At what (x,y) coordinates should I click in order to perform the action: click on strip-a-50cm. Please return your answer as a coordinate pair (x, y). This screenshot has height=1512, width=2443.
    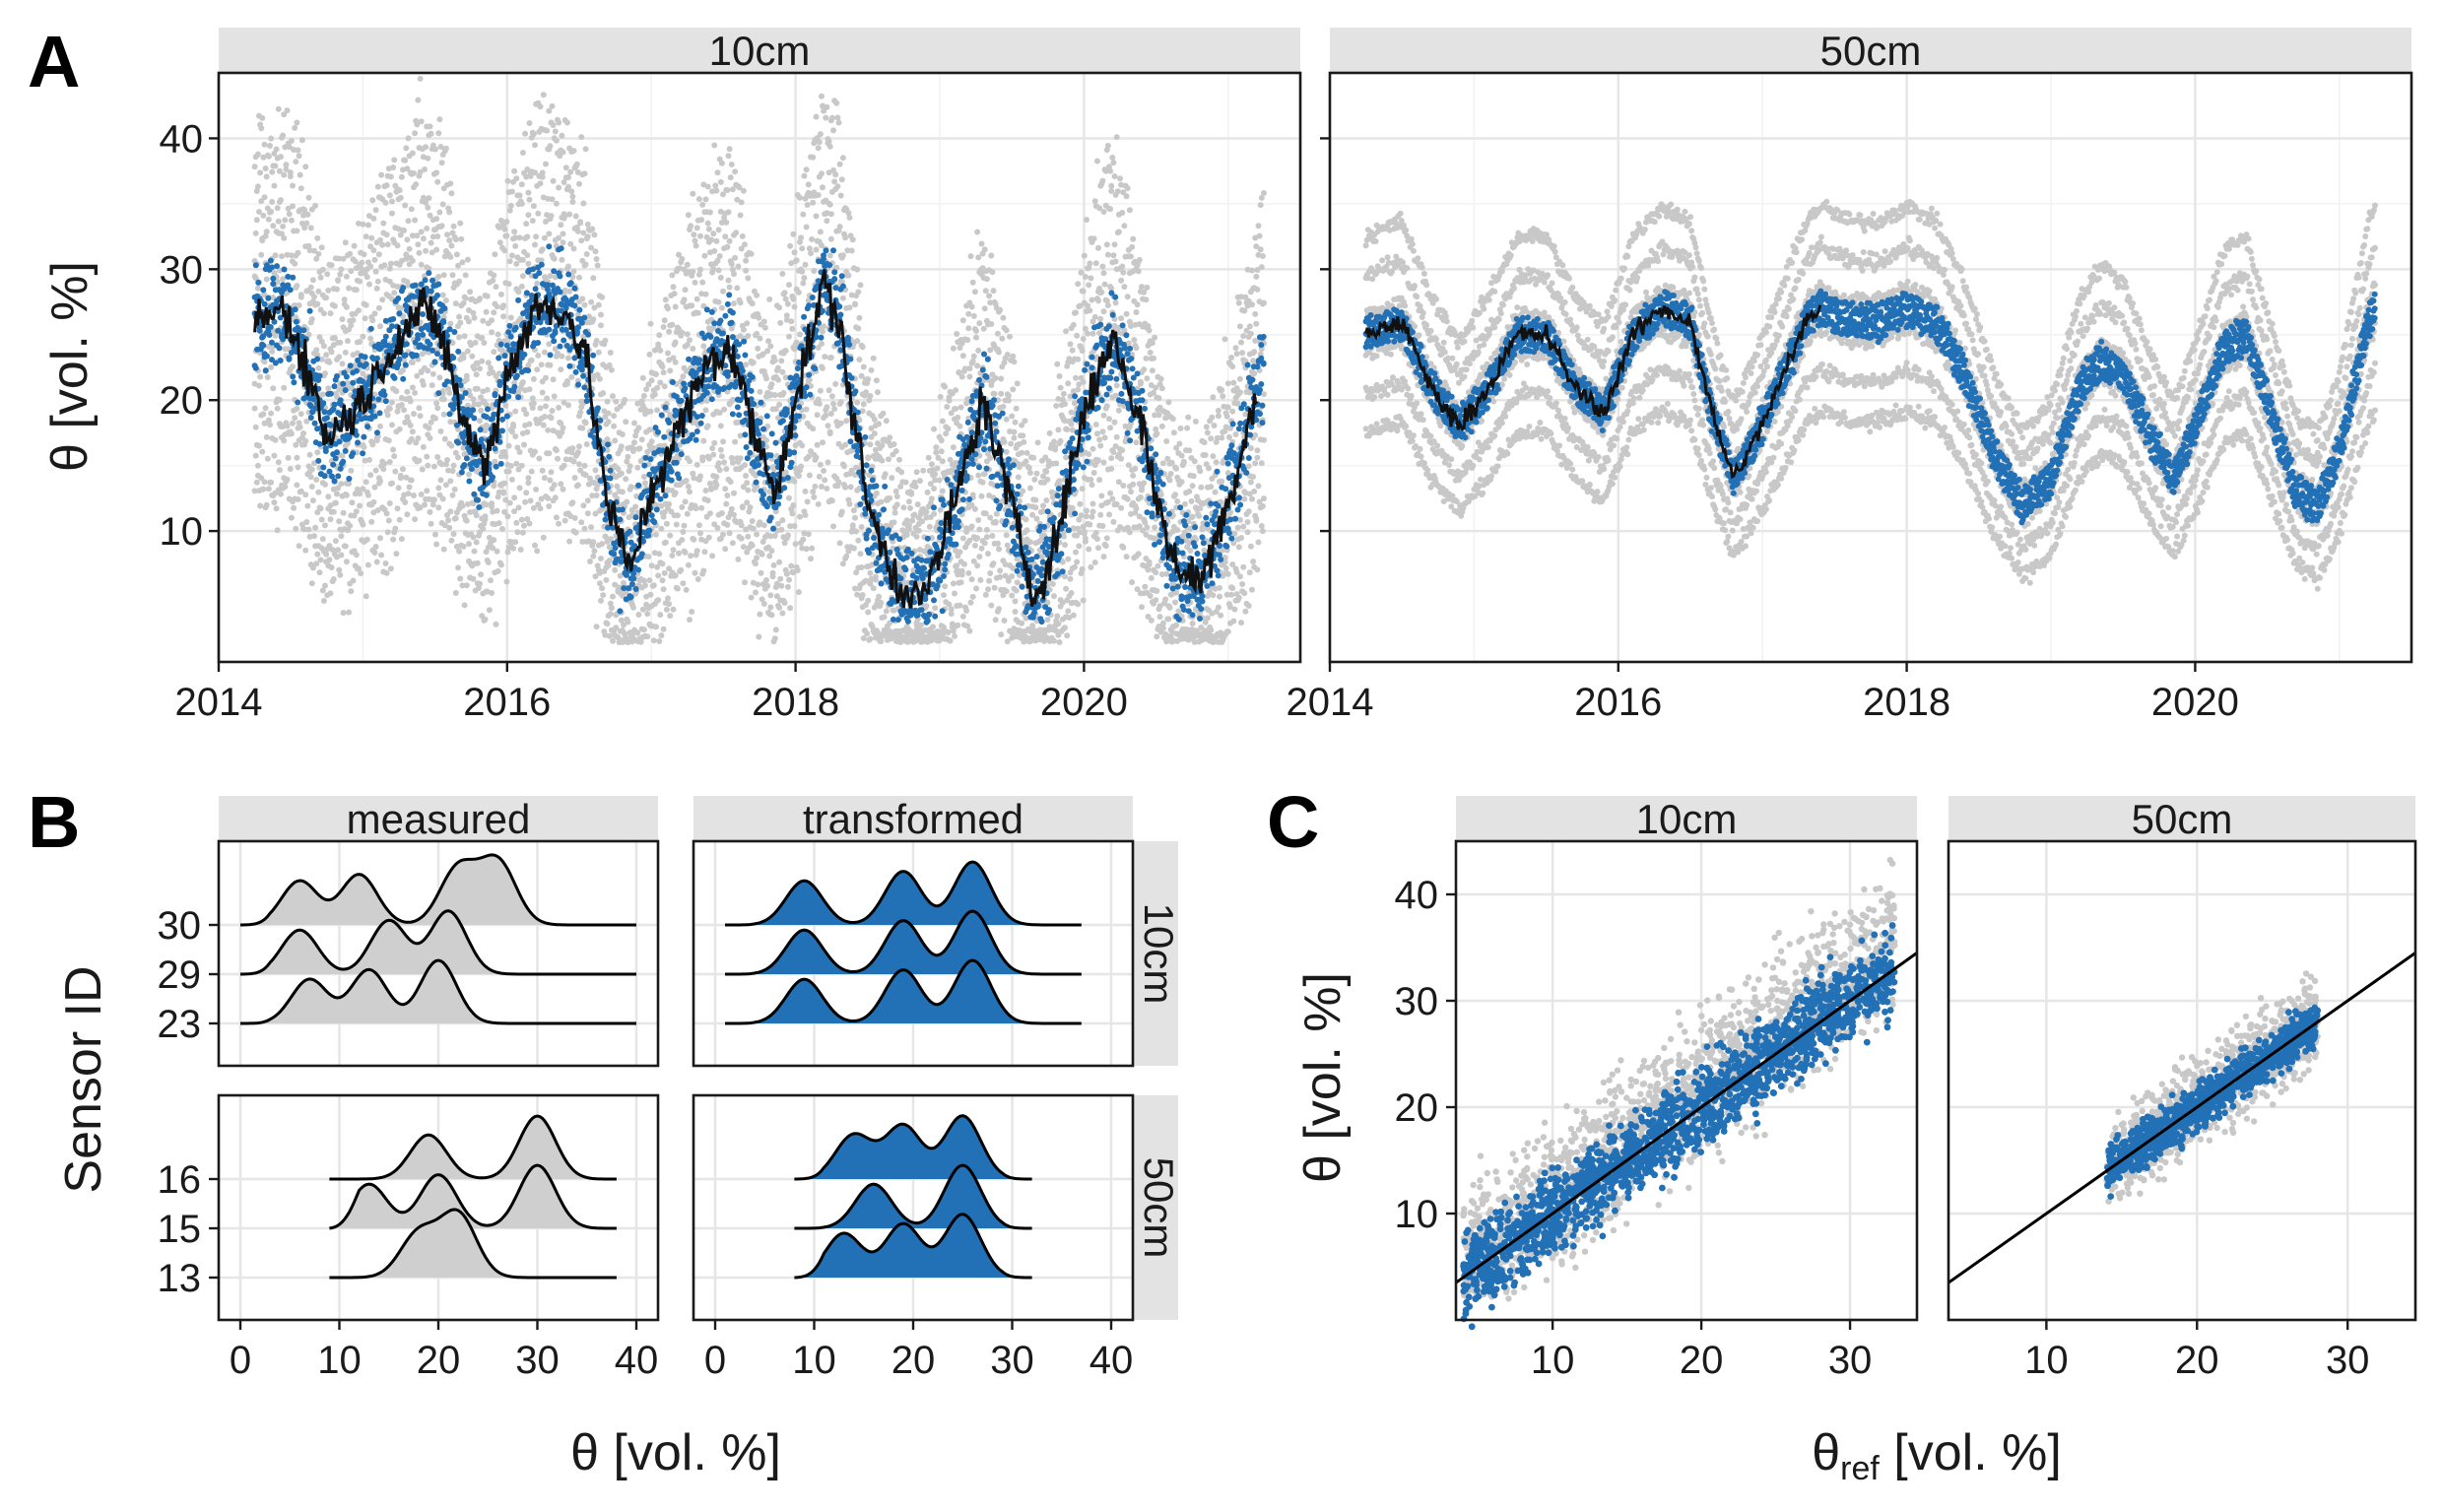
    Looking at the image, I should click on (1870, 50).